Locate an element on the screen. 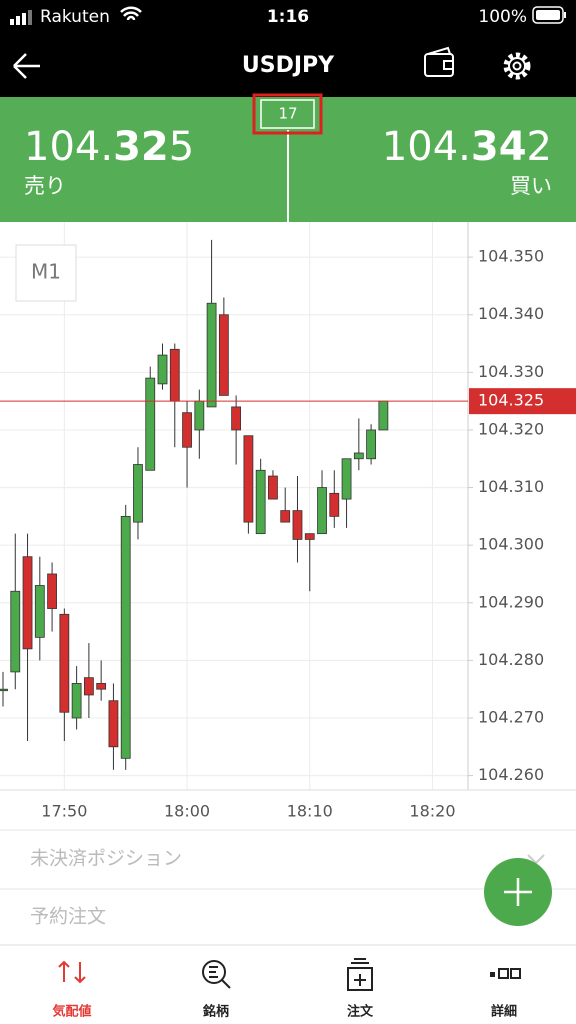 Image resolution: width=576 pixels, height=1024 pixels. y-tick-label: 104.300 is located at coordinates (511, 544).